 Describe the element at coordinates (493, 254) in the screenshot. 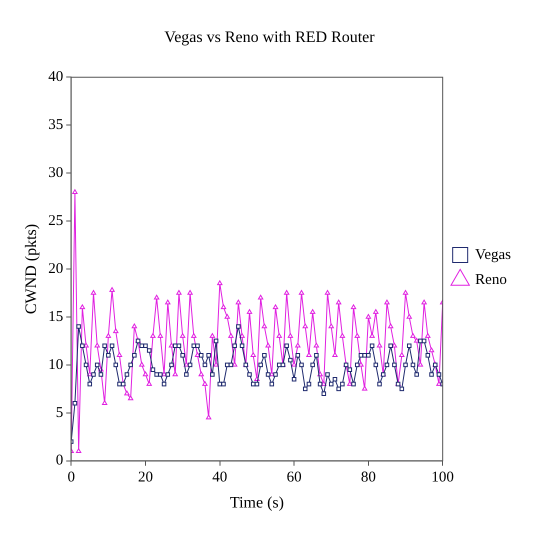

I see `legend-label: Vegas` at that location.